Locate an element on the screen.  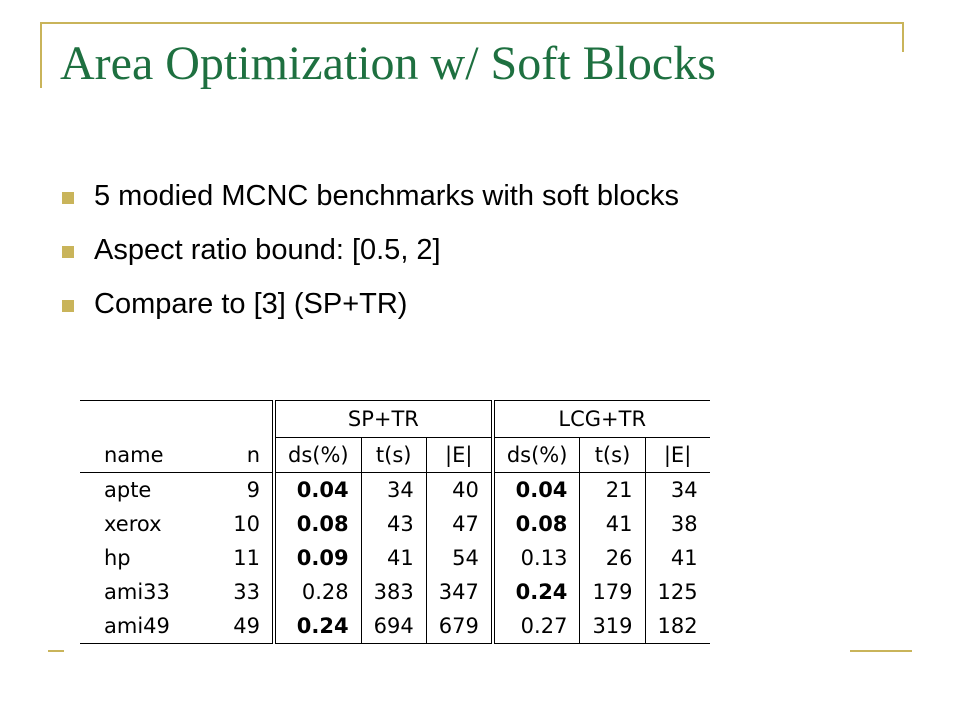
table-row: apte 9 0.04 34 40 0.04 21 34 is located at coordinates (395, 489).